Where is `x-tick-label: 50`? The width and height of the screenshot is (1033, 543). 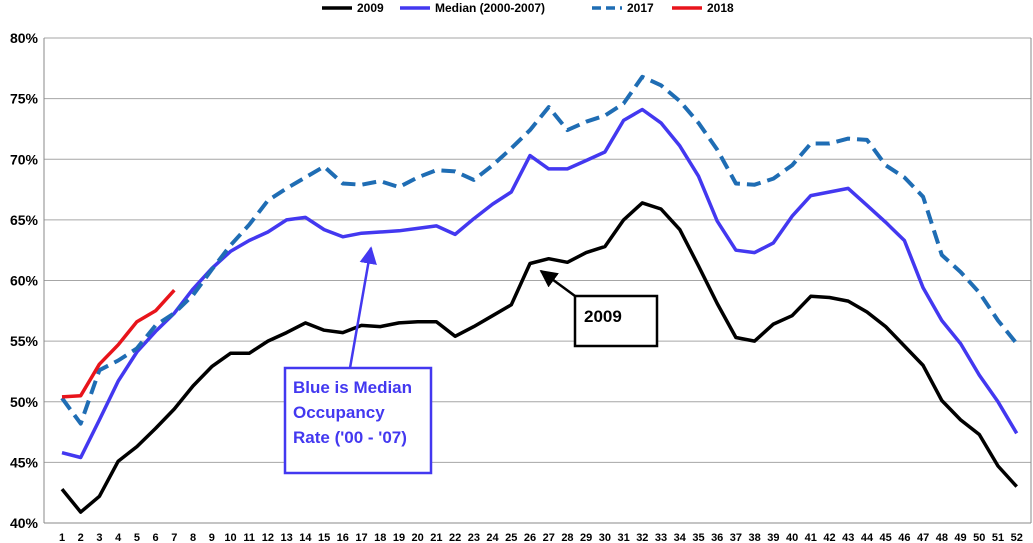 x-tick-label: 50 is located at coordinates (979, 537).